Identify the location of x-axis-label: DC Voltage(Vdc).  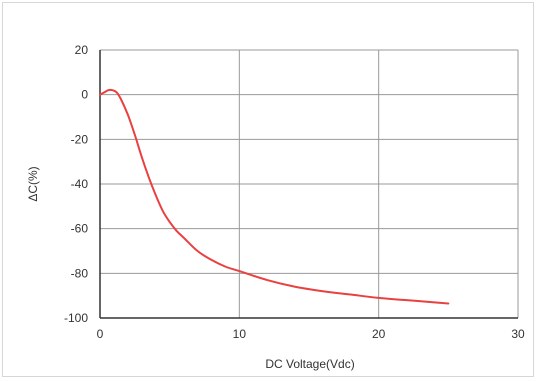
(309, 364).